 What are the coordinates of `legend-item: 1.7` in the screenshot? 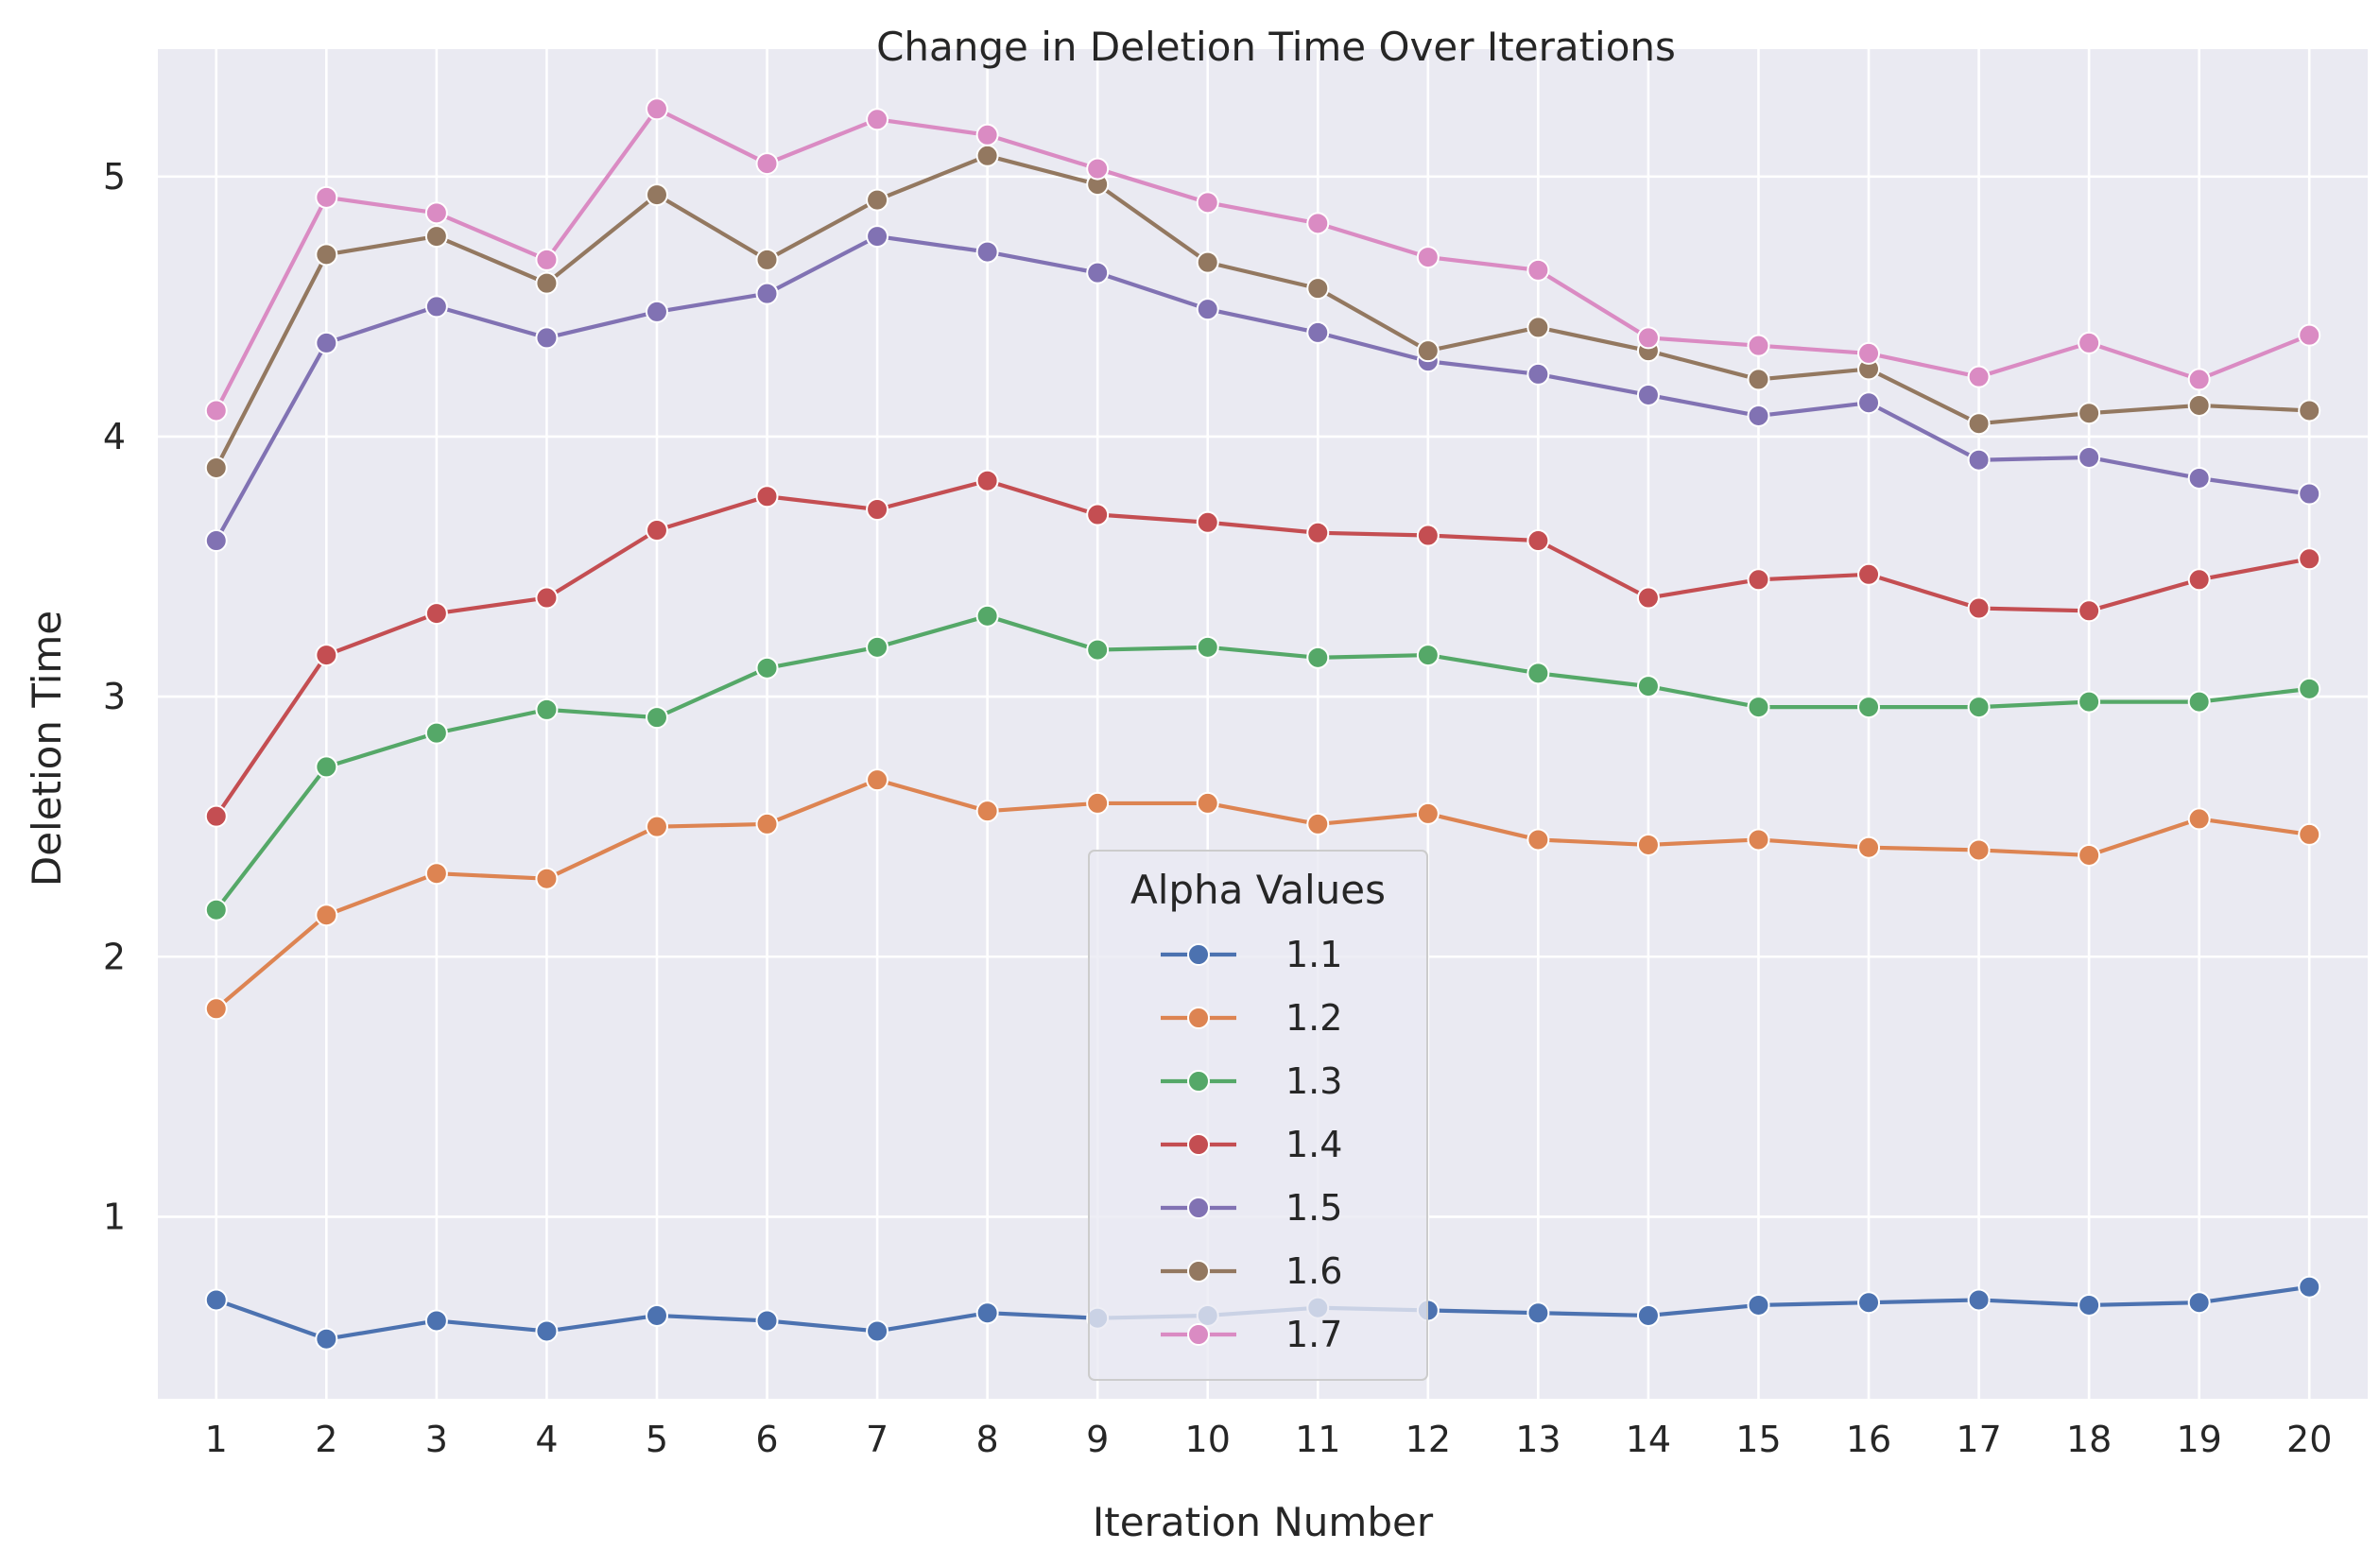 It's located at (1251, 1334).